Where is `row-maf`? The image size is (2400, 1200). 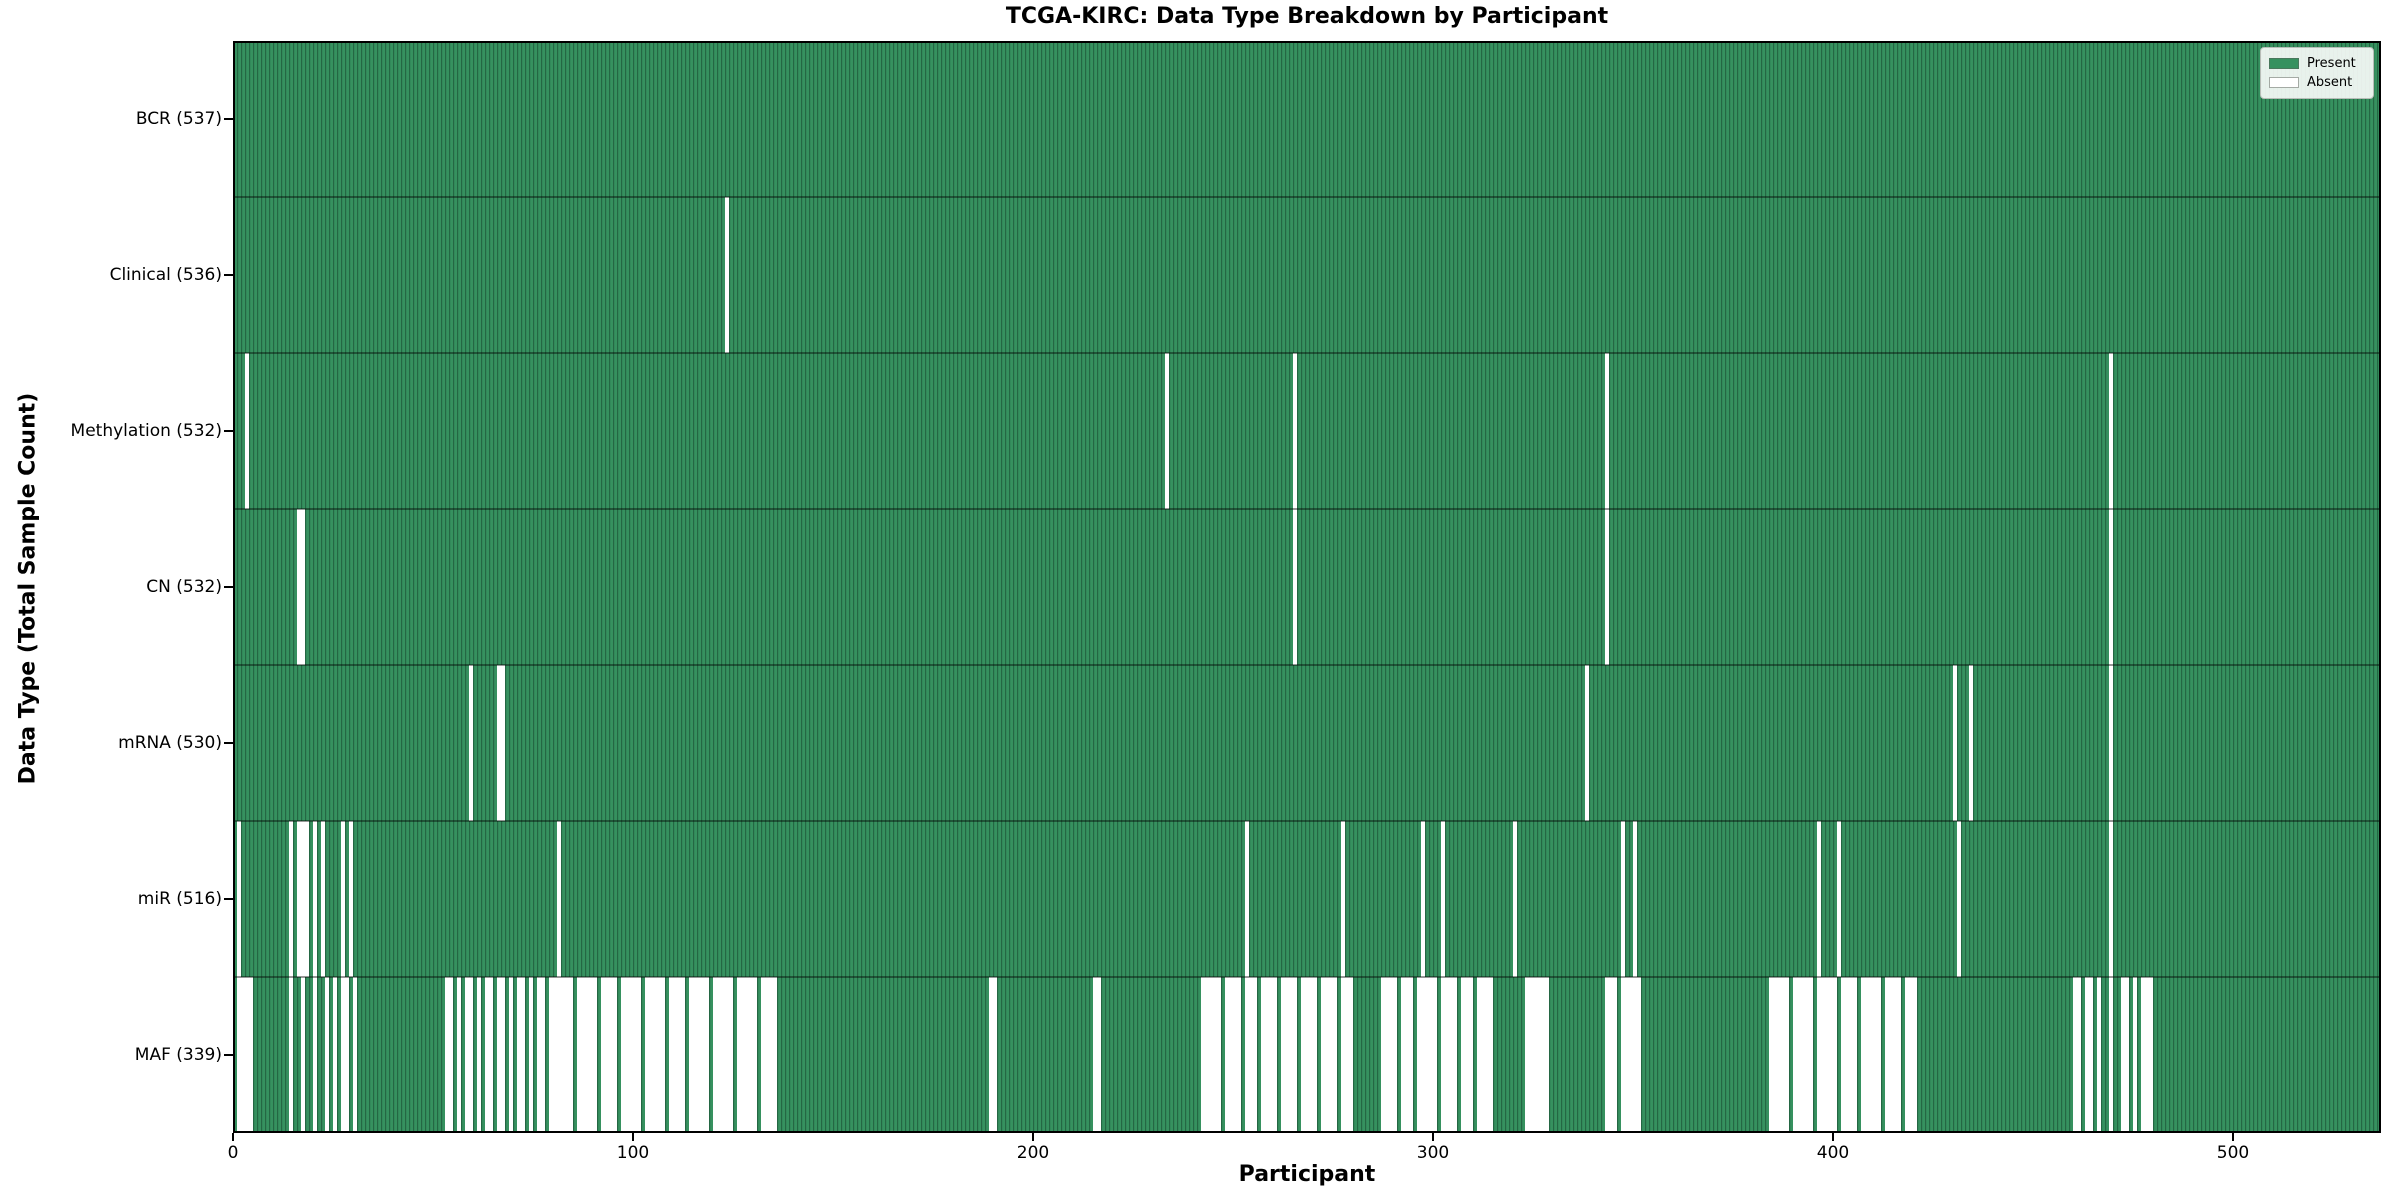 row-maf is located at coordinates (1195, 1055).